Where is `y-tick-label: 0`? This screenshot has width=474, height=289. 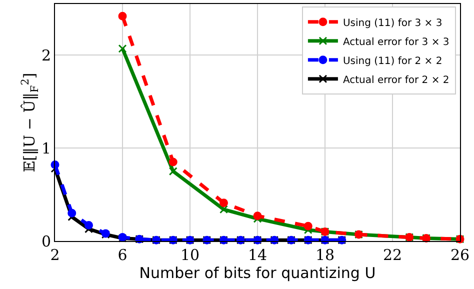 y-tick-label: 0 is located at coordinates (46, 241).